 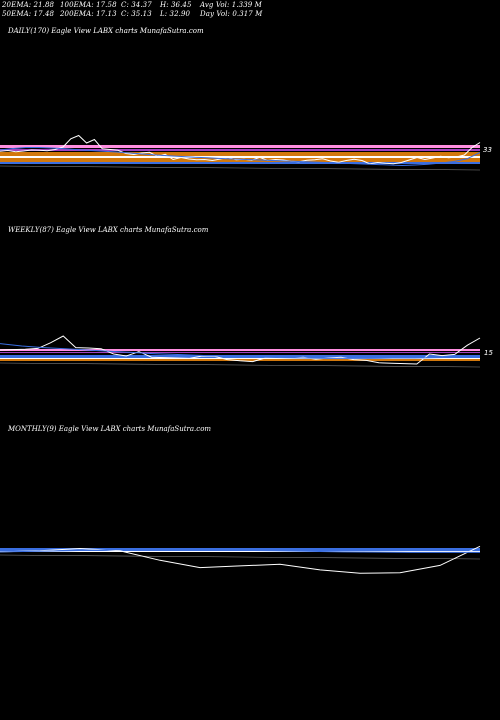 I want to click on panel0-price-label: 33, so click(x=487, y=150).